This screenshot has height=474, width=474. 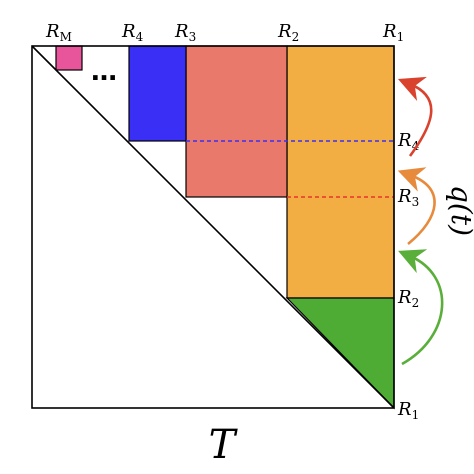 I want to click on salmon-block, so click(x=236, y=121).